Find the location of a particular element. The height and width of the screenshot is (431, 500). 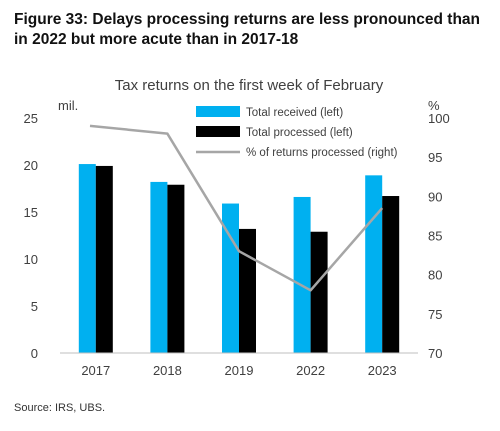

legend-swatch-processed is located at coordinates (218, 131).